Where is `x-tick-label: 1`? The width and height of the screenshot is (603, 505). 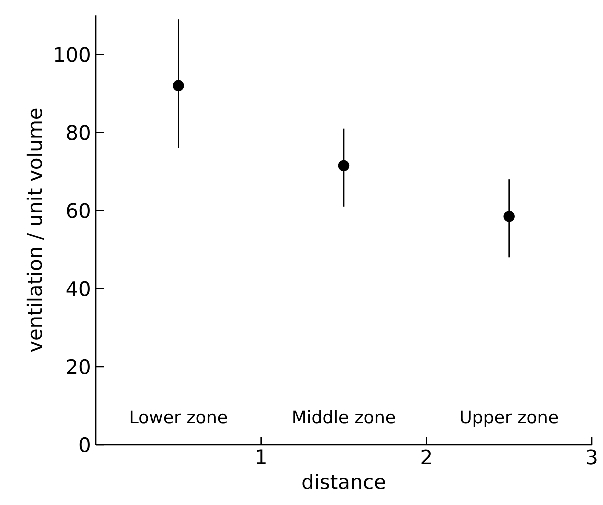
x-tick-label: 1 is located at coordinates (261, 457).